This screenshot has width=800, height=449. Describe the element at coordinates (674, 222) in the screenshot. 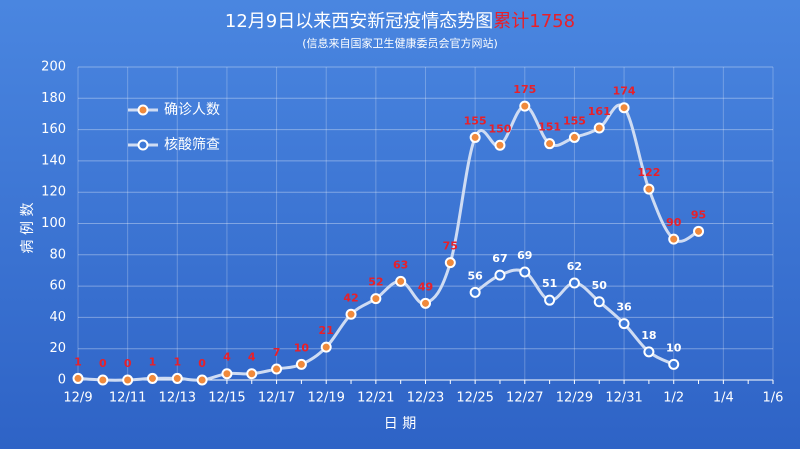

I see `data-label: 90` at that location.